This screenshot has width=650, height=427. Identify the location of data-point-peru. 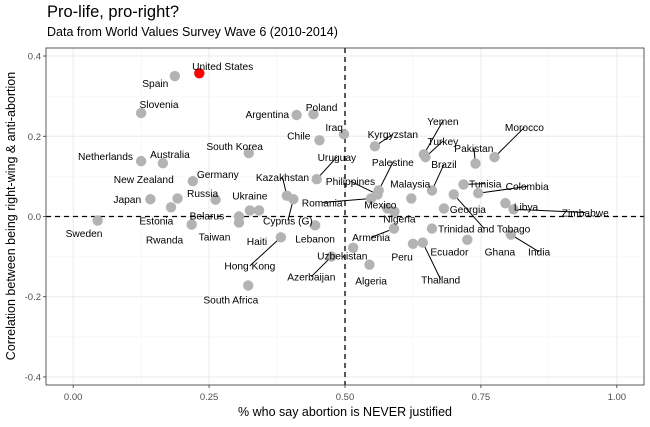
(413, 243).